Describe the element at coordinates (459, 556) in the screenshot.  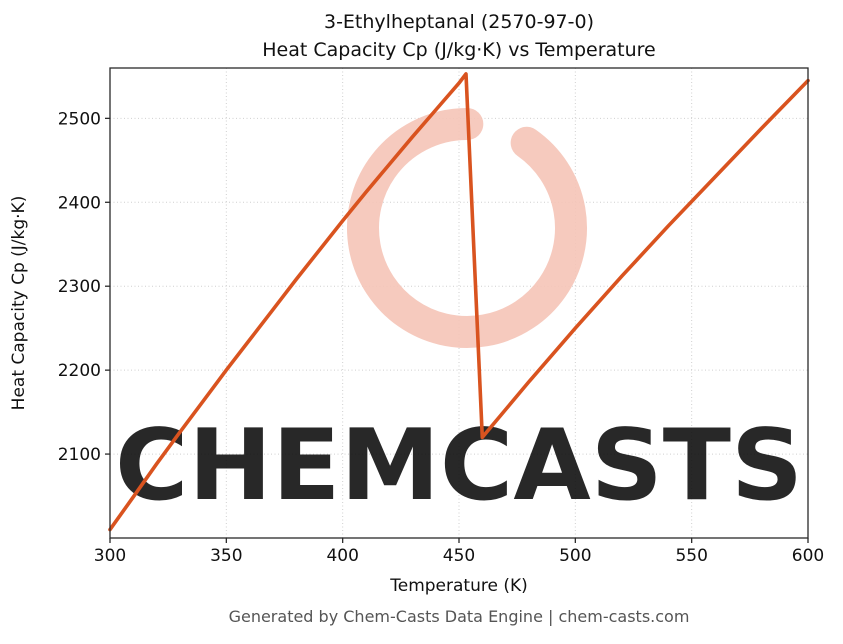
I see `x-tick-label: 450` at that location.